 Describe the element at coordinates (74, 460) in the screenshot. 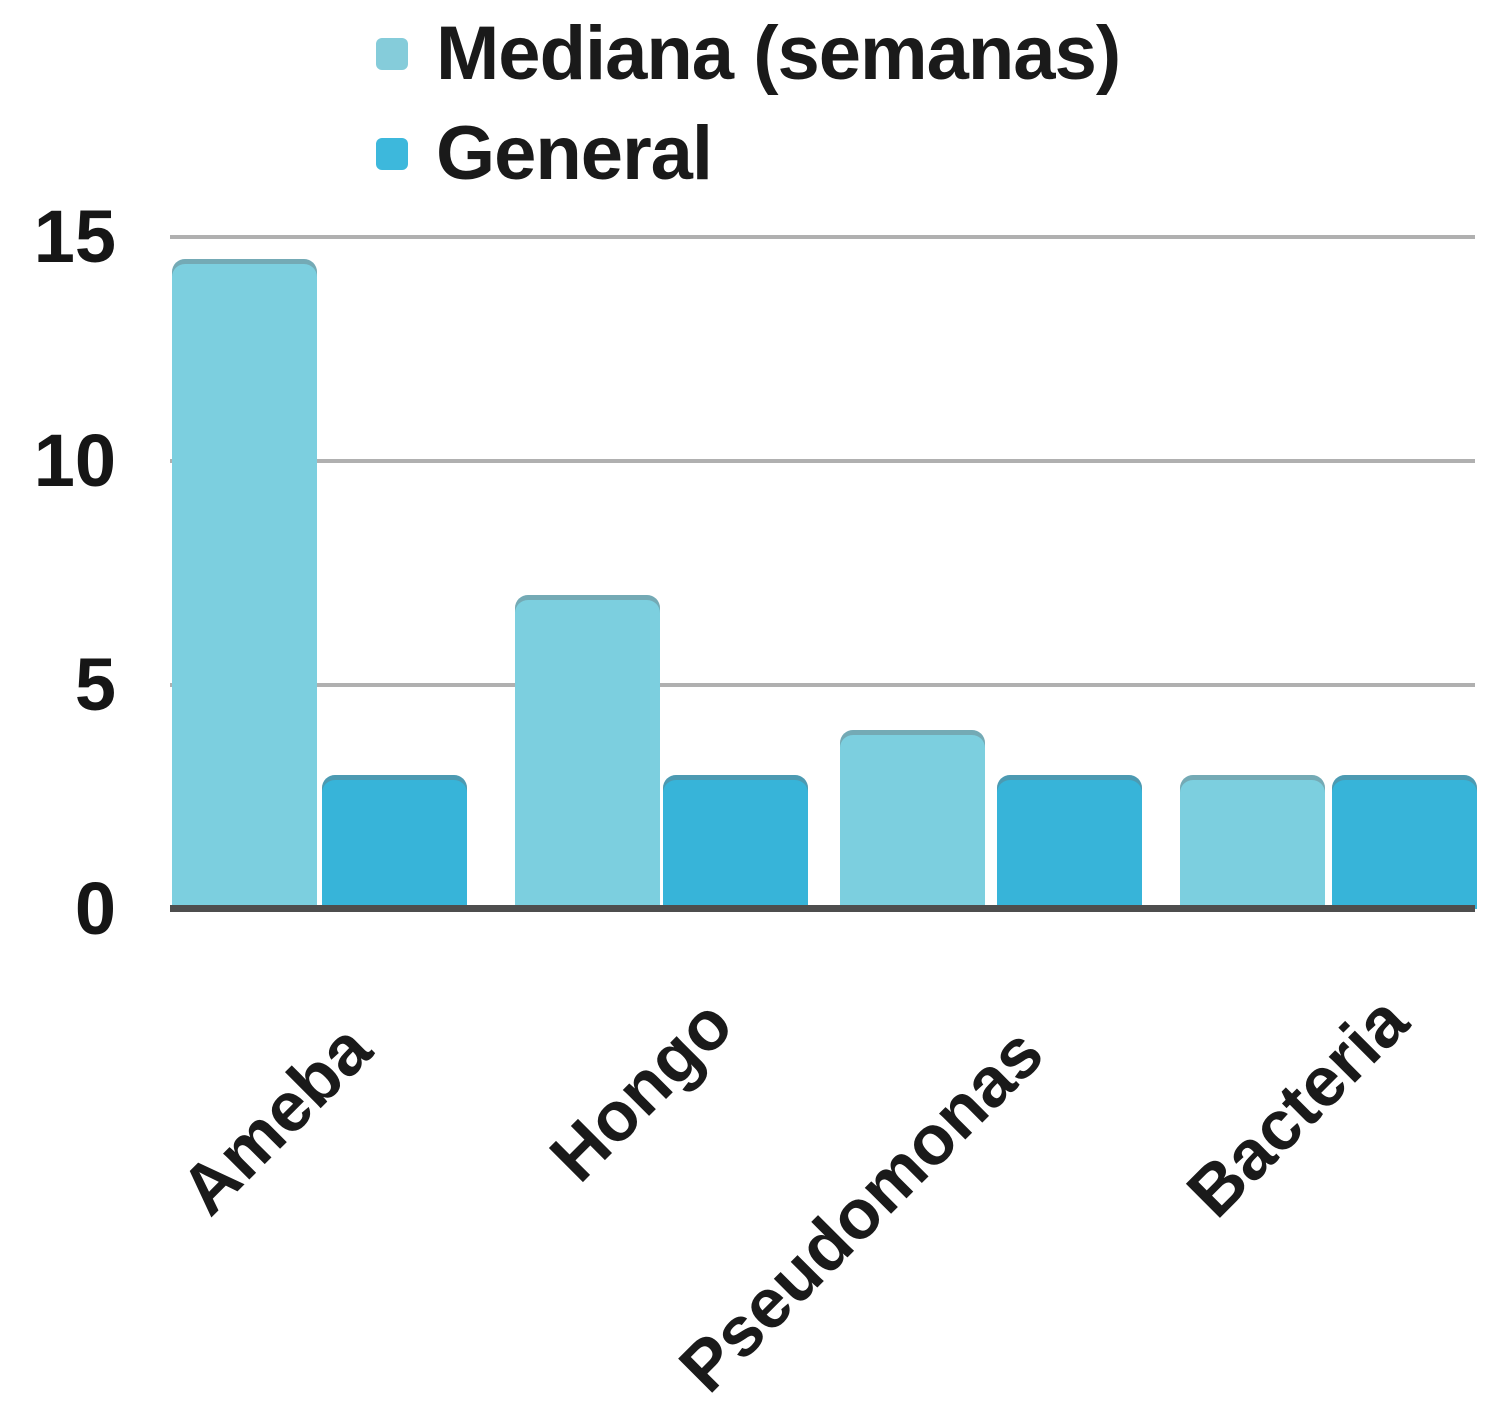

I see `y-tick-label-10: 10` at that location.